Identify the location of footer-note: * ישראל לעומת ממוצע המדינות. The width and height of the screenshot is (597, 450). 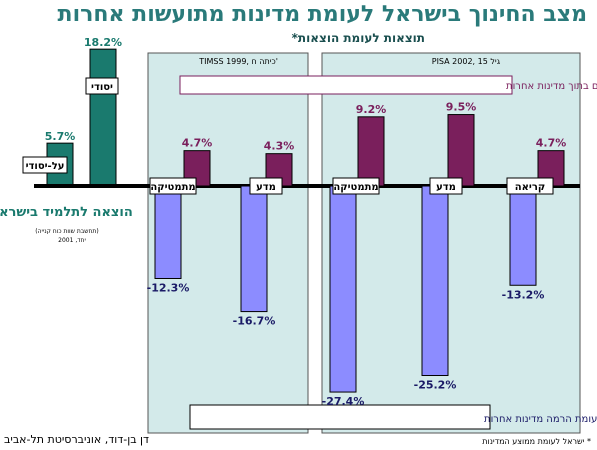
(536, 441).